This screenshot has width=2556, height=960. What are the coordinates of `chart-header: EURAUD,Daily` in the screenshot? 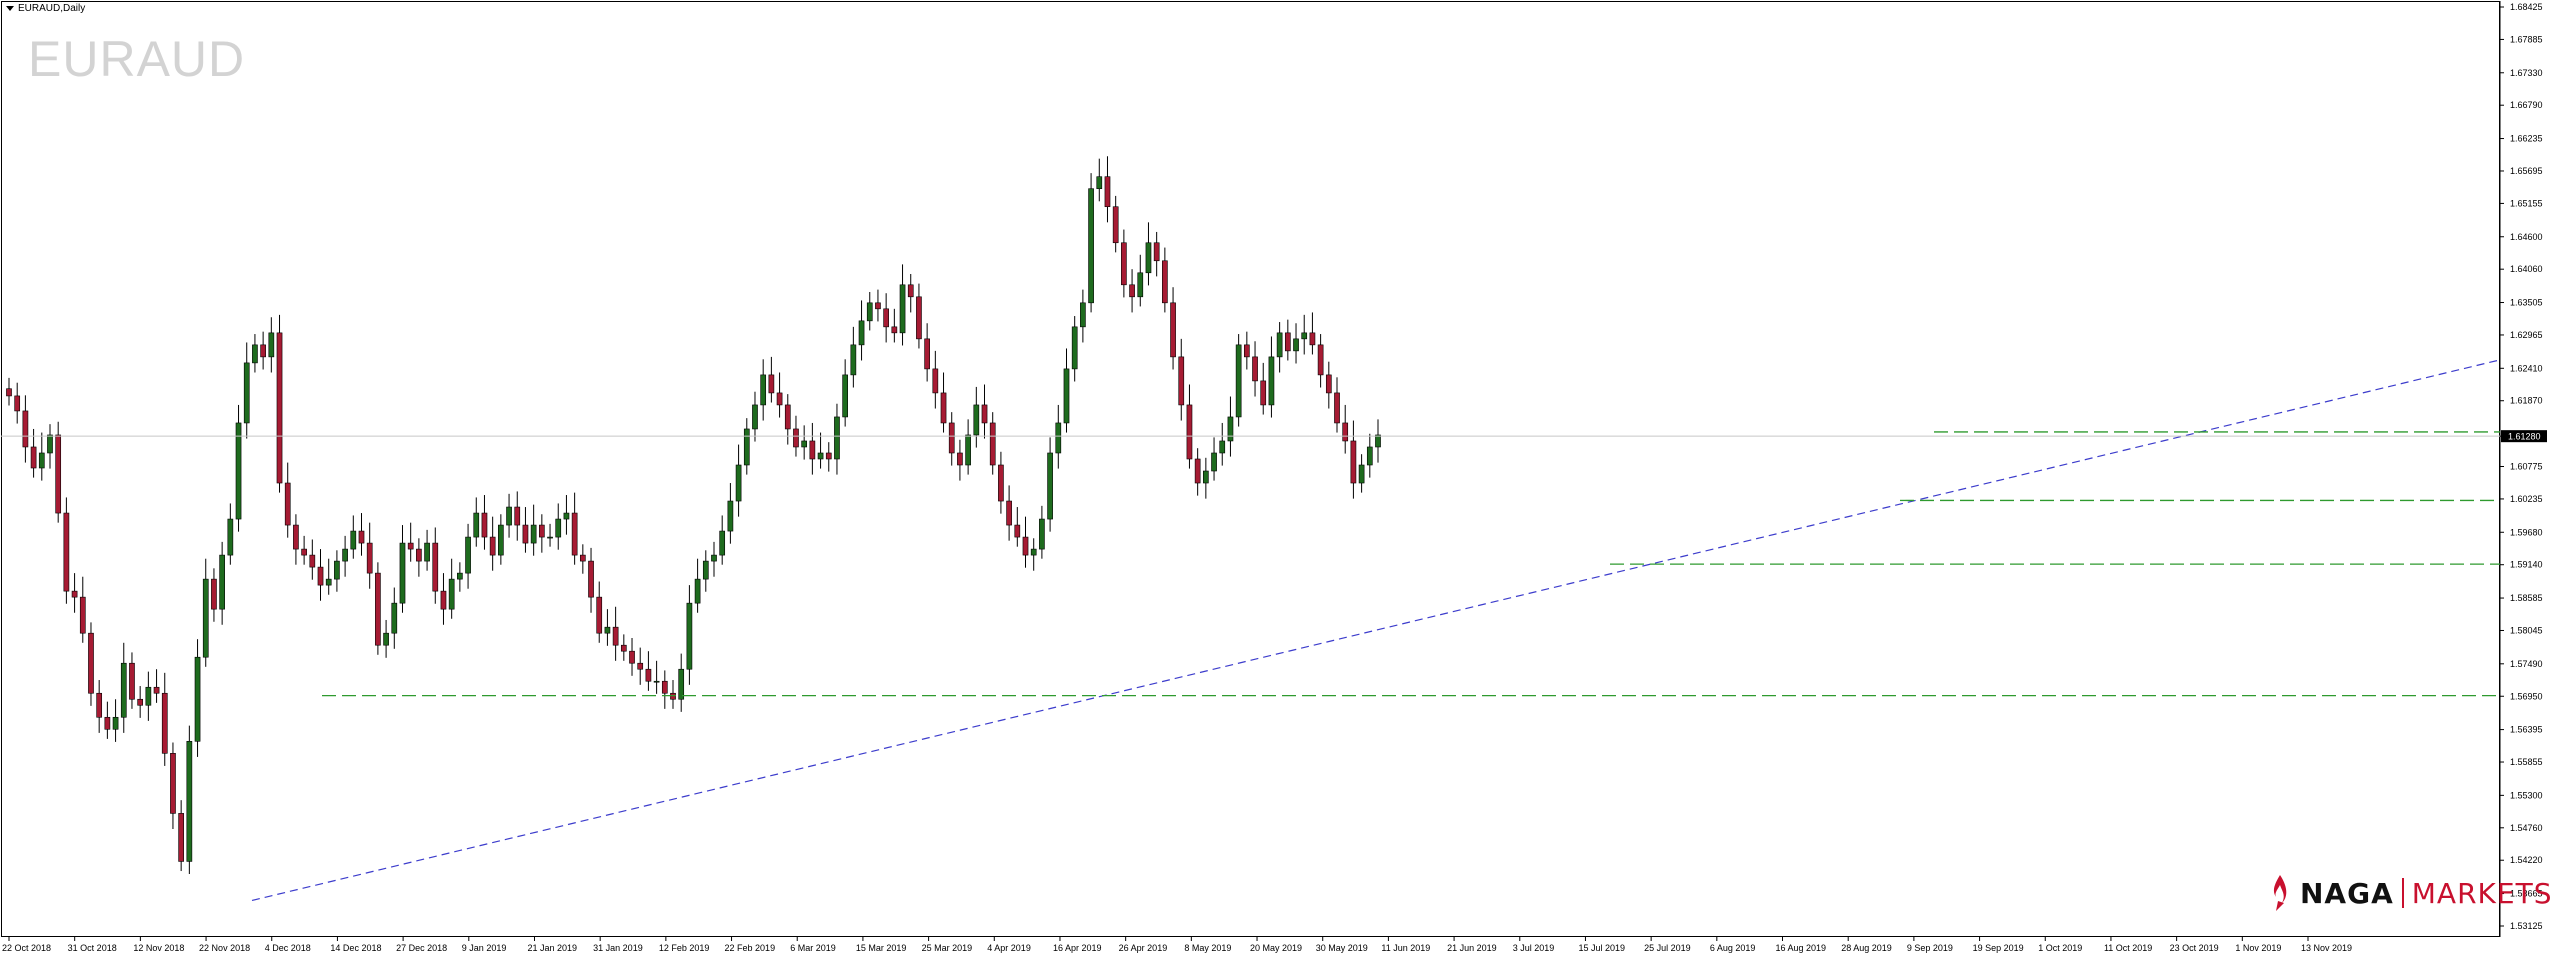 It's located at (45, 8).